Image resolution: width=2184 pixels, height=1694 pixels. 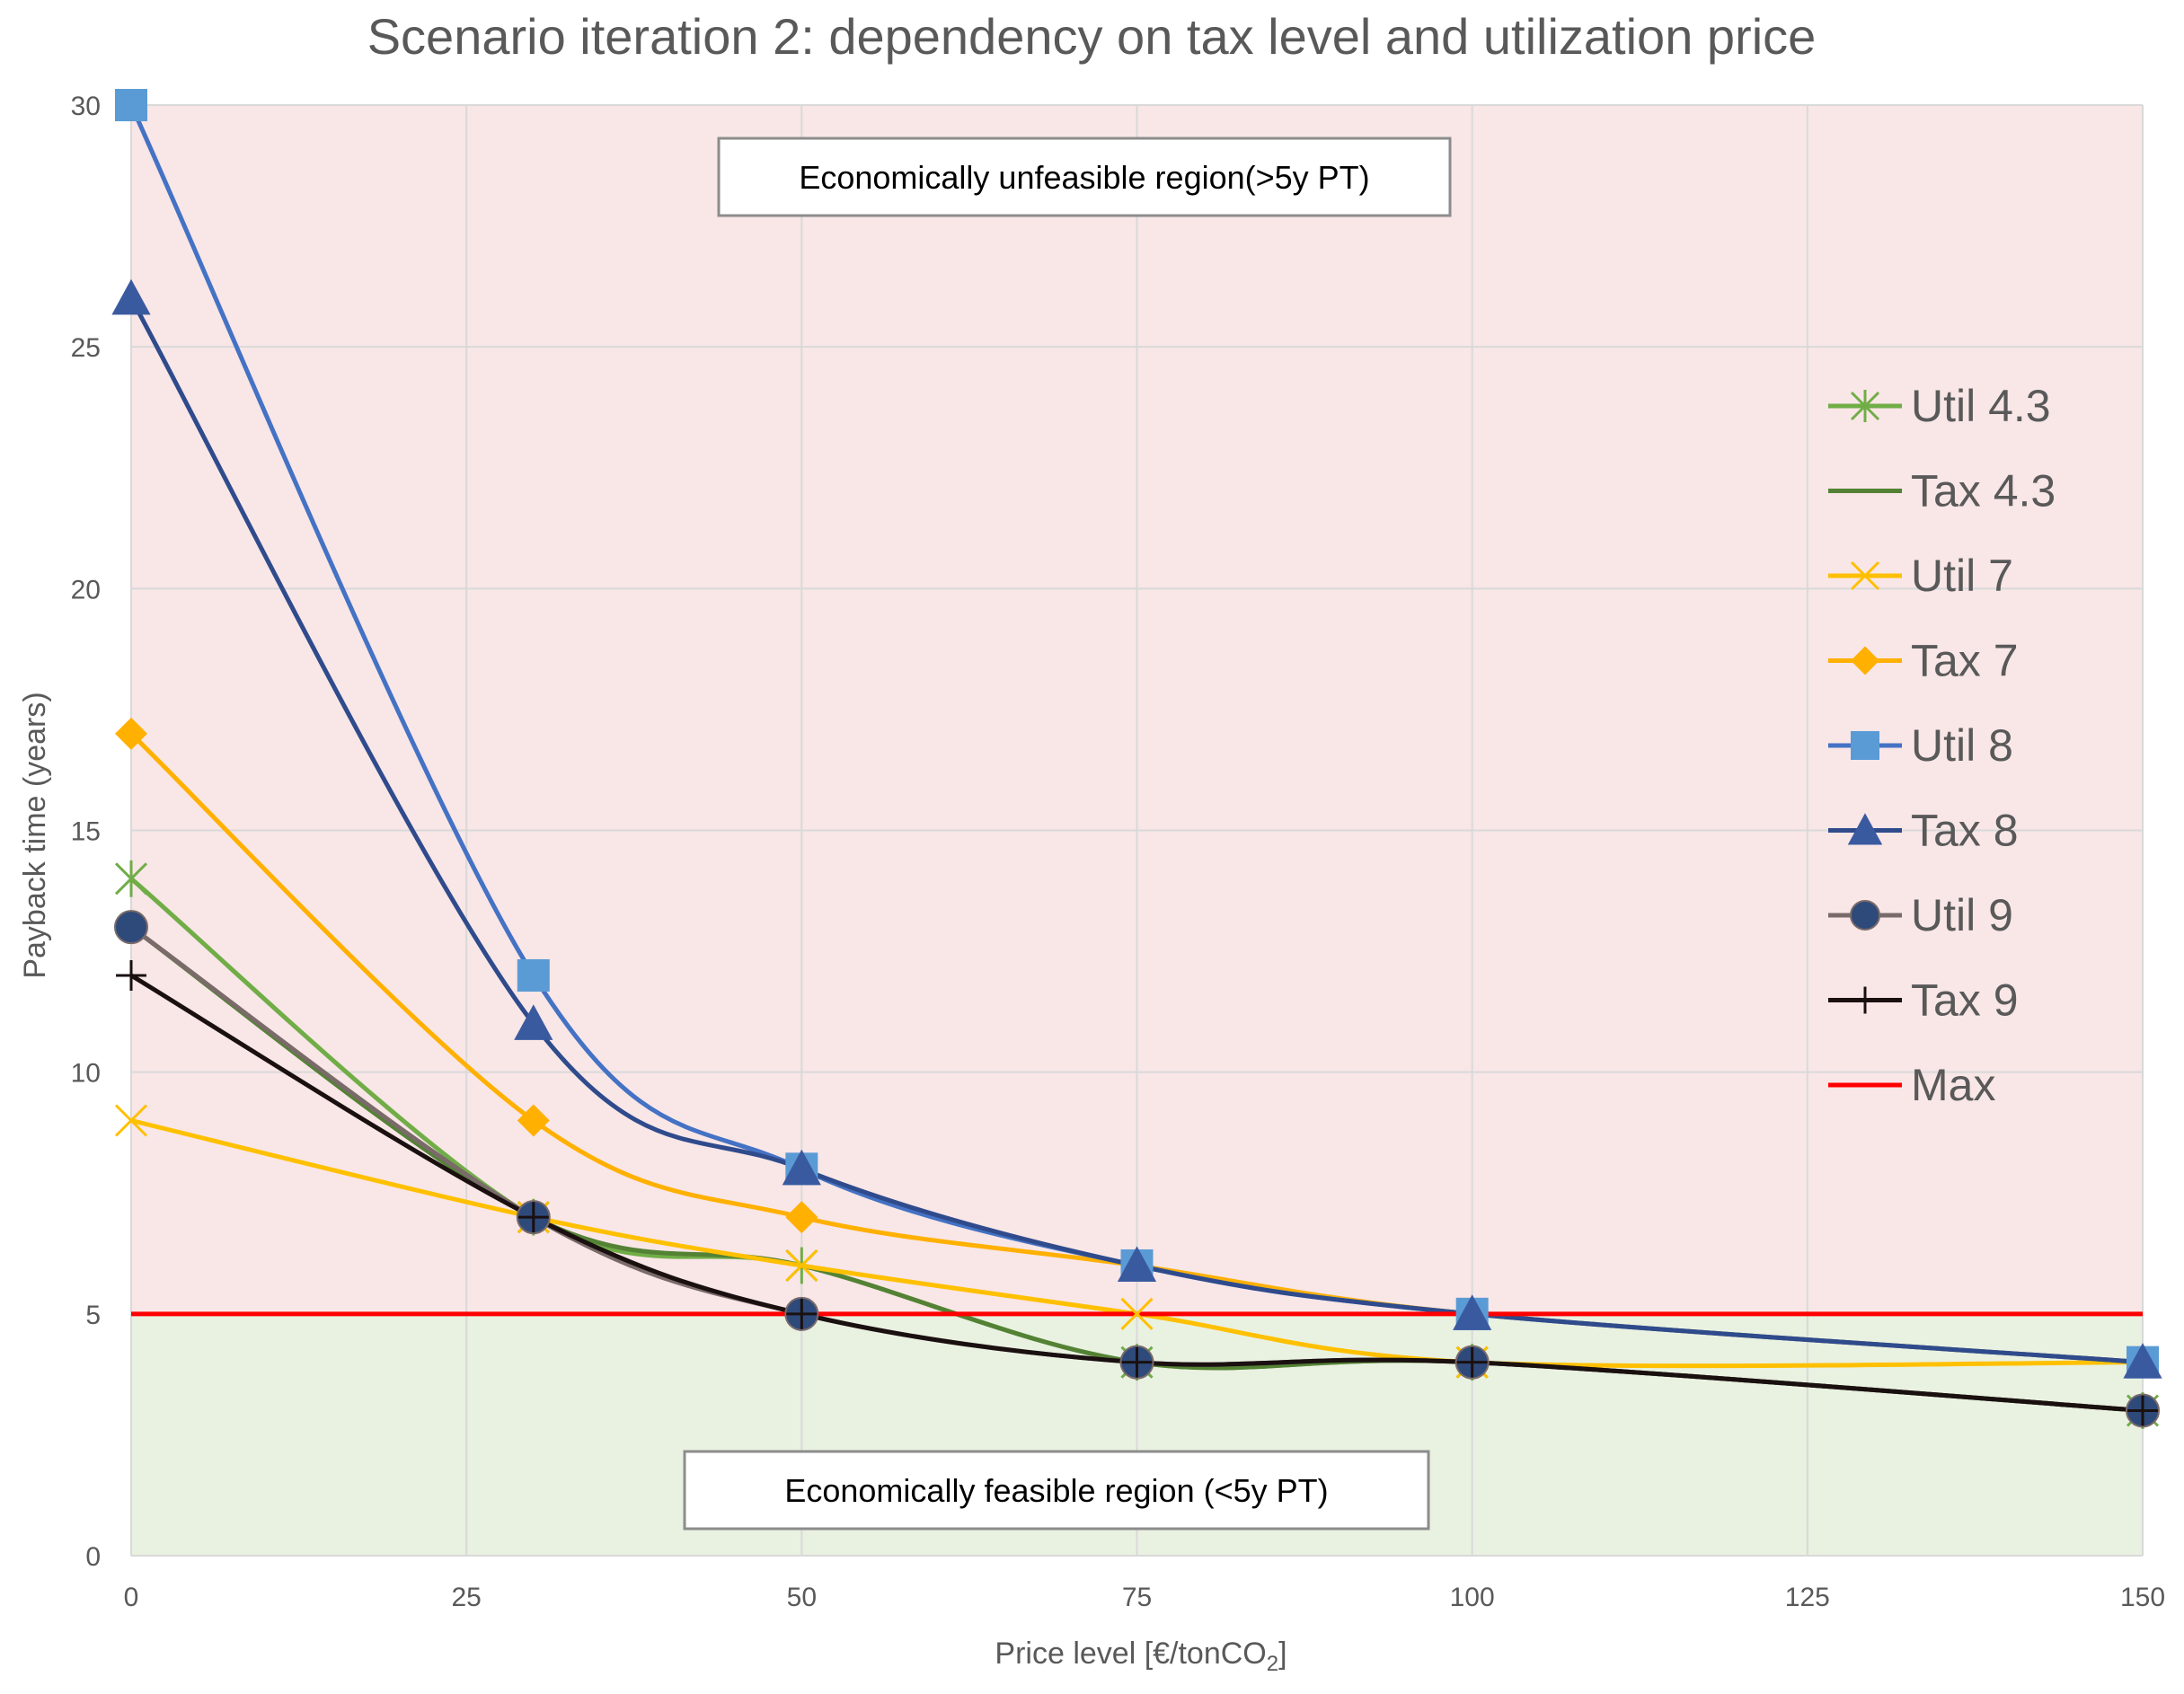 I want to click on legend-item-max: Max, so click(x=1912, y=1085).